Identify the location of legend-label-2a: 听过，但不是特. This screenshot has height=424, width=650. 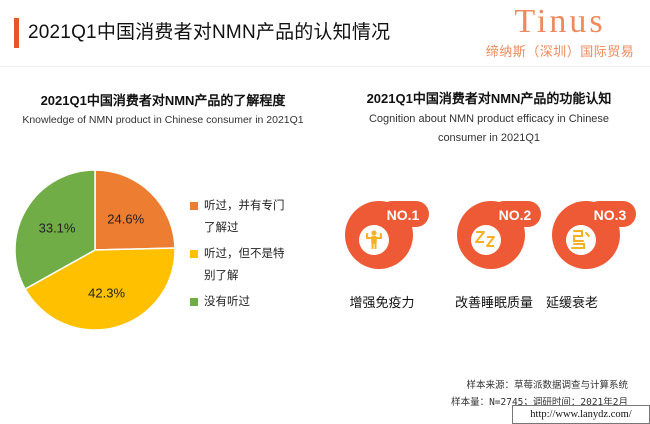
(244, 254).